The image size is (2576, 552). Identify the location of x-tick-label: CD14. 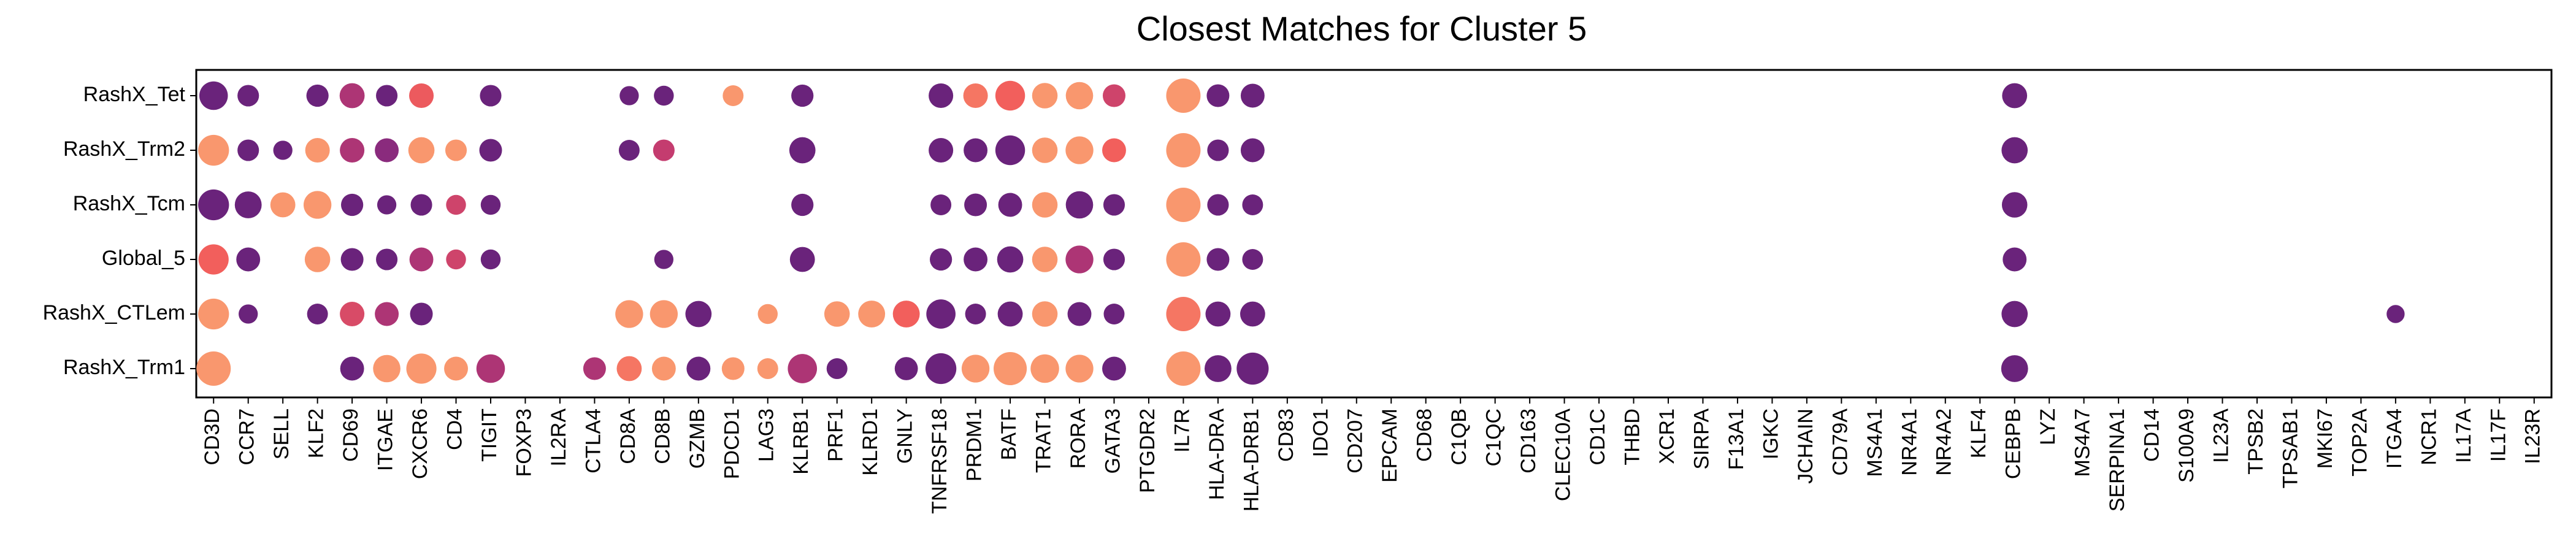
(2152, 435).